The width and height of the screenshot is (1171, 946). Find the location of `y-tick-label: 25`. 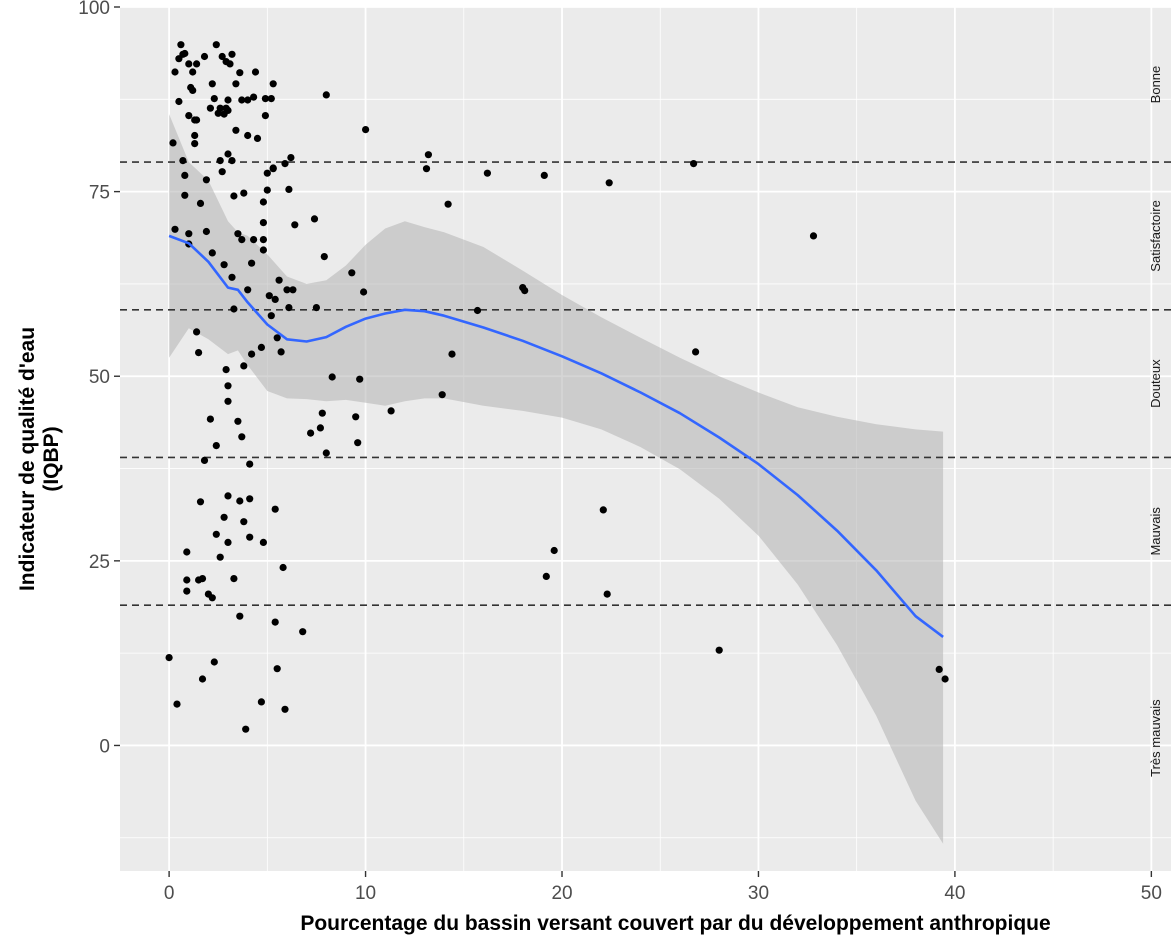

y-tick-label: 25 is located at coordinates (99, 562).